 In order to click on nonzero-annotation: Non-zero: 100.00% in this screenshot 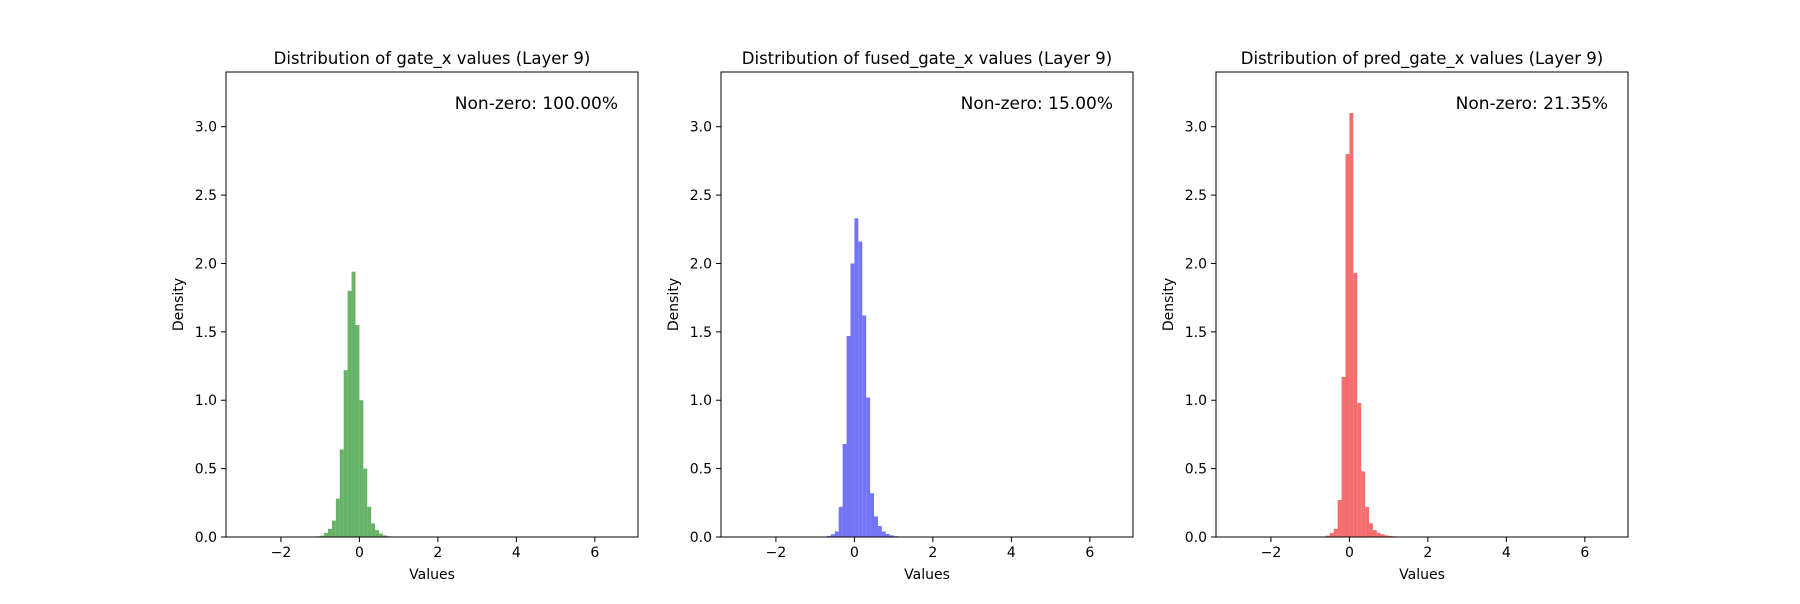, I will do `click(536, 104)`.